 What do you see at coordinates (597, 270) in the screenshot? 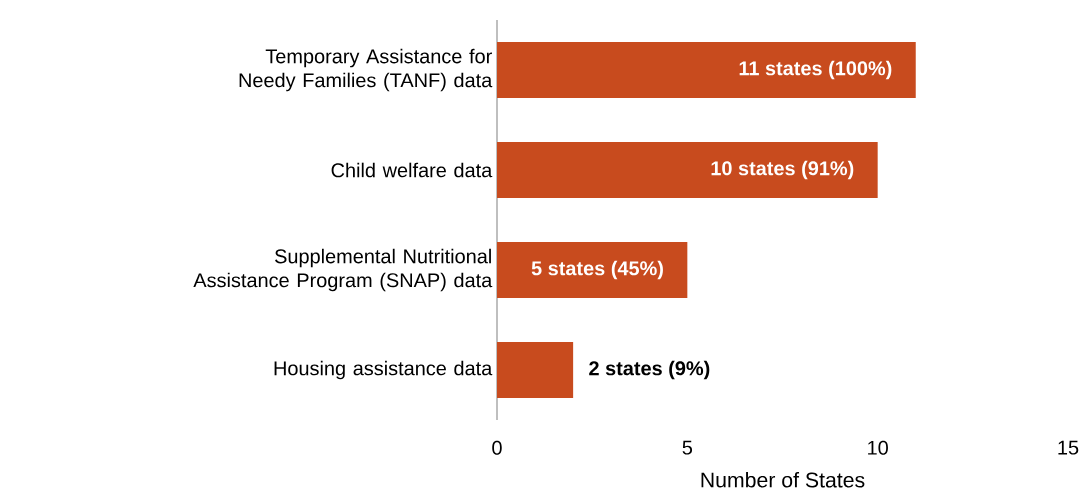
I see `data-label: 5 states (45%)` at bounding box center [597, 270].